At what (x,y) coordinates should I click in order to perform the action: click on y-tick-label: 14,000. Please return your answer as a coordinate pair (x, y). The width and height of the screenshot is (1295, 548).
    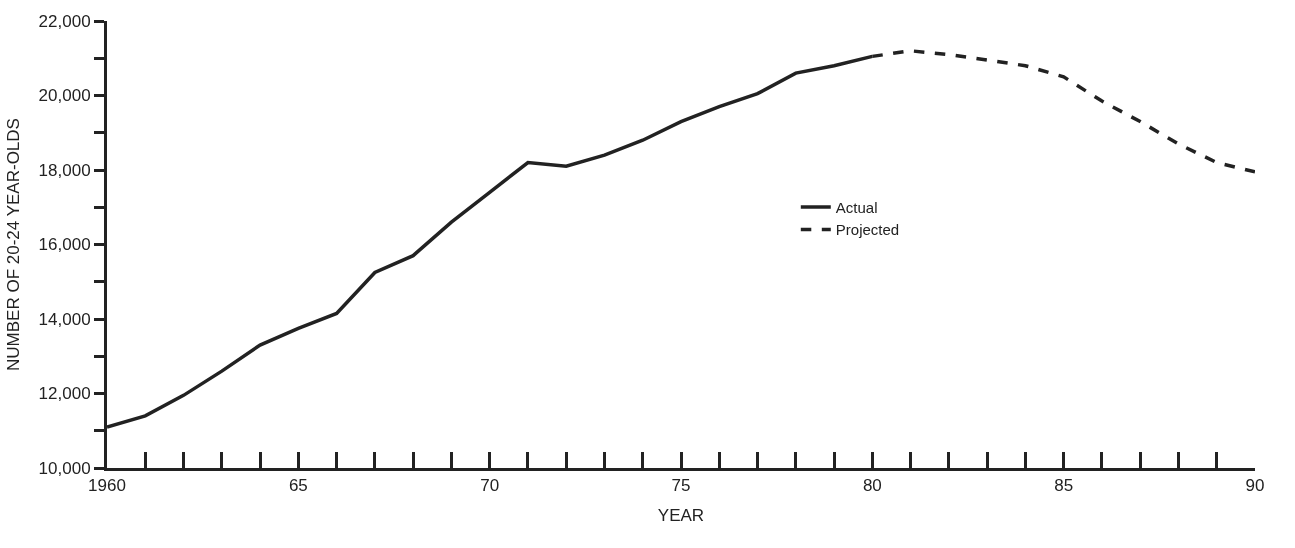
    Looking at the image, I should click on (64, 319).